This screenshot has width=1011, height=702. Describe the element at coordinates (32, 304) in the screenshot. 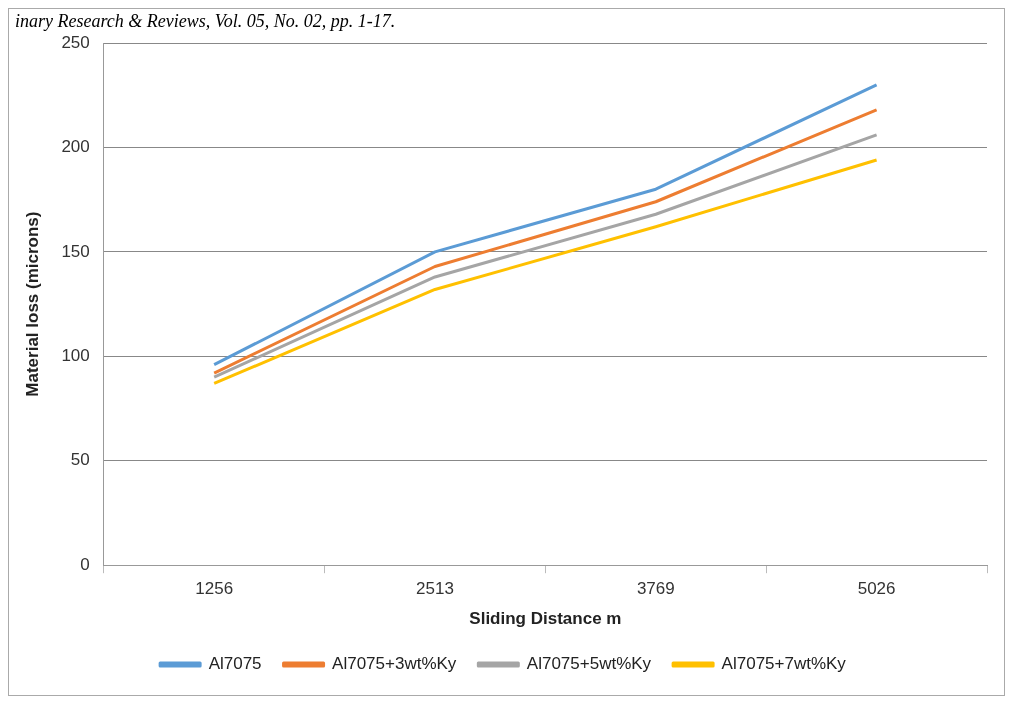

I see `y-axis-title: Material loss (microns)` at that location.